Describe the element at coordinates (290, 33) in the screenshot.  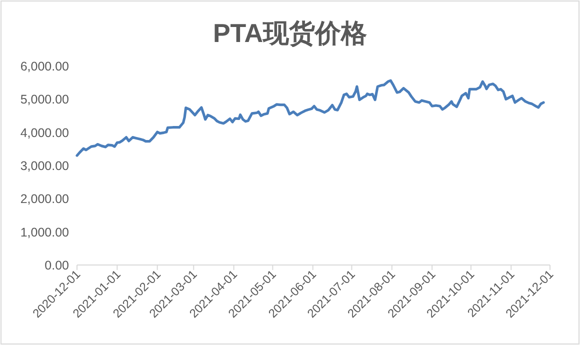
I see `chart-title: PTA现货价格` at that location.